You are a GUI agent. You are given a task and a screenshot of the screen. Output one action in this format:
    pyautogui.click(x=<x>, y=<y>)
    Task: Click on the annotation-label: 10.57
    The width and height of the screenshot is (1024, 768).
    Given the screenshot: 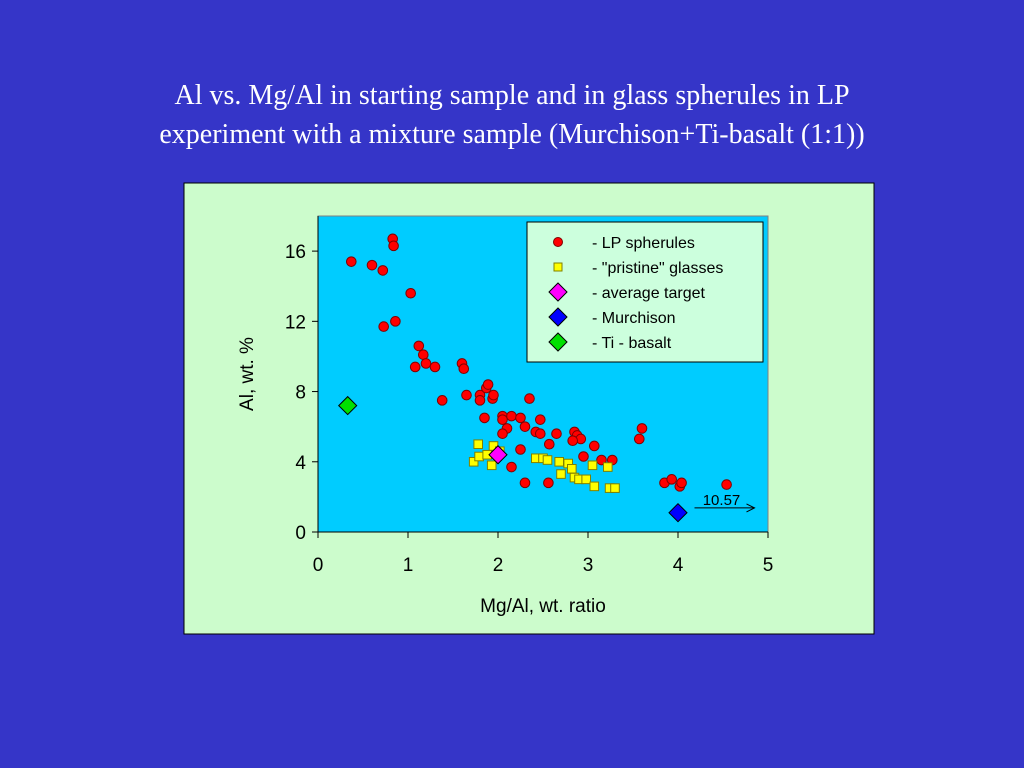 What is the action you would take?
    pyautogui.click(x=722, y=500)
    